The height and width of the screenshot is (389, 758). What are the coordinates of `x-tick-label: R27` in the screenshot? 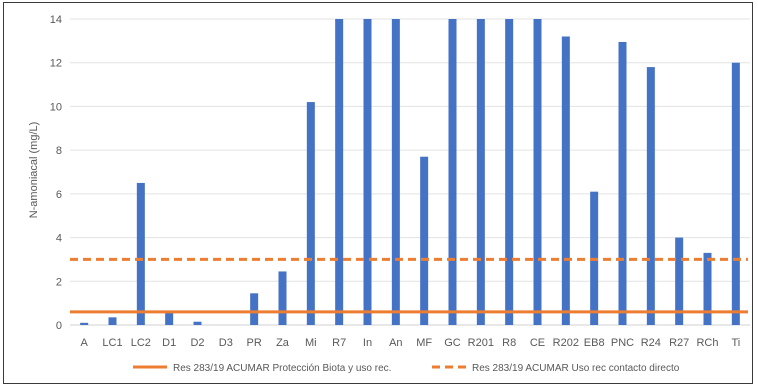 It's located at (679, 343).